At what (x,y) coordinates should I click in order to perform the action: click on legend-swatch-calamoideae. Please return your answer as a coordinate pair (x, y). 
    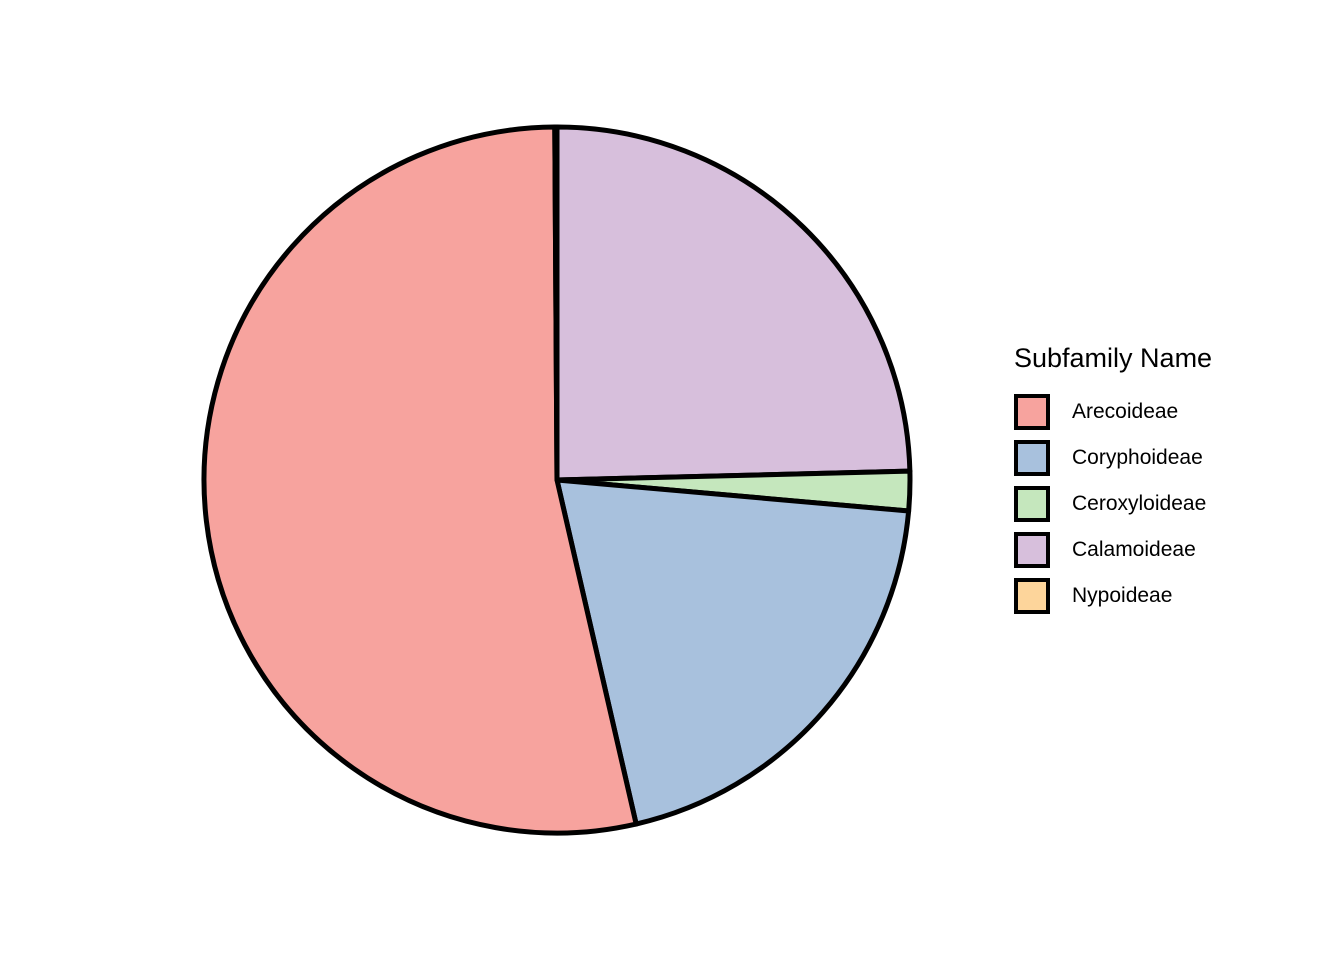
    Looking at the image, I should click on (1032, 550).